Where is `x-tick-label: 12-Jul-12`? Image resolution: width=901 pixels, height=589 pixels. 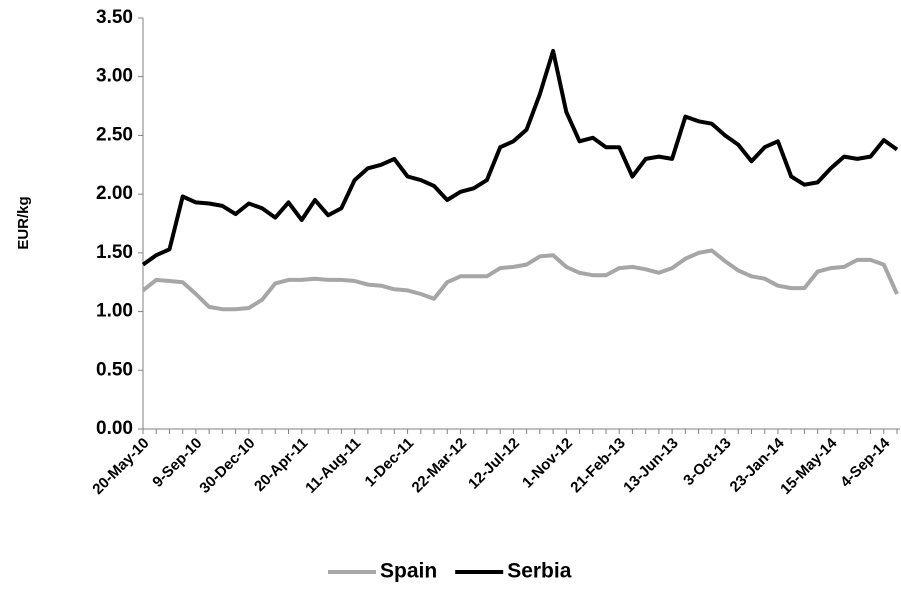 x-tick-label: 12-Jul-12 is located at coordinates (494, 464).